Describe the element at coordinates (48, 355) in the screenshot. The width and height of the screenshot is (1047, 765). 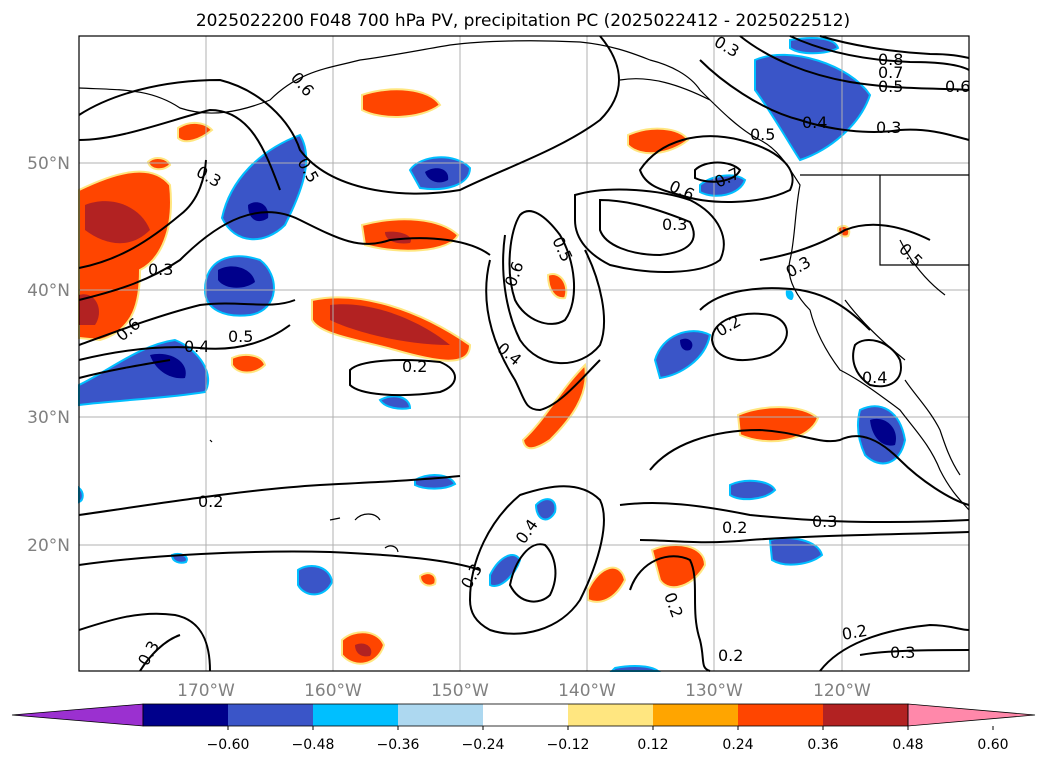
I see `lat-labels: 50°N 40°N 30°N 20°N` at that location.